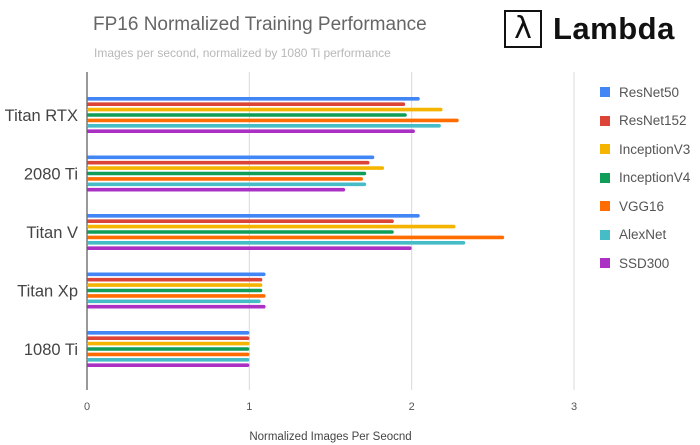 The image size is (700, 445). I want to click on legend-label: ResNet152, so click(653, 121).